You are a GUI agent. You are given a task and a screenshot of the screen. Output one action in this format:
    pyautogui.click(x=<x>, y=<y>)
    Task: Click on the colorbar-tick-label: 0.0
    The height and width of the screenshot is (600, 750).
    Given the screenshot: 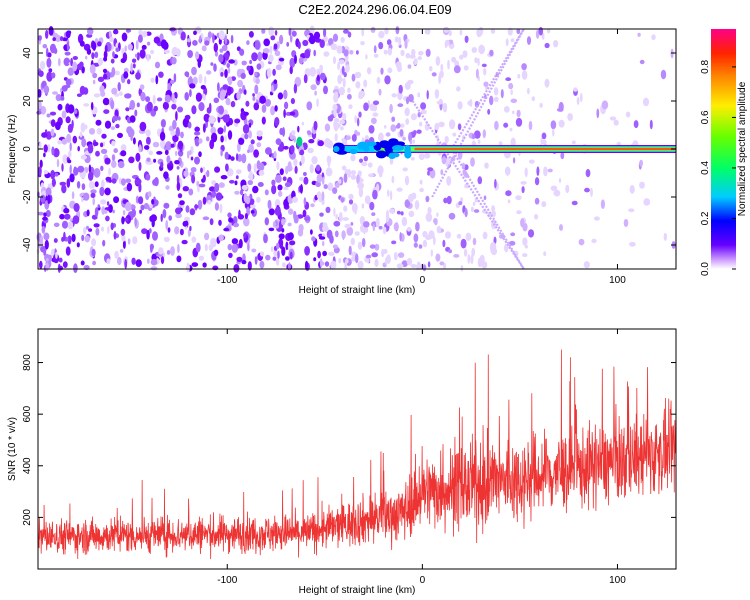 What is the action you would take?
    pyautogui.click(x=705, y=269)
    